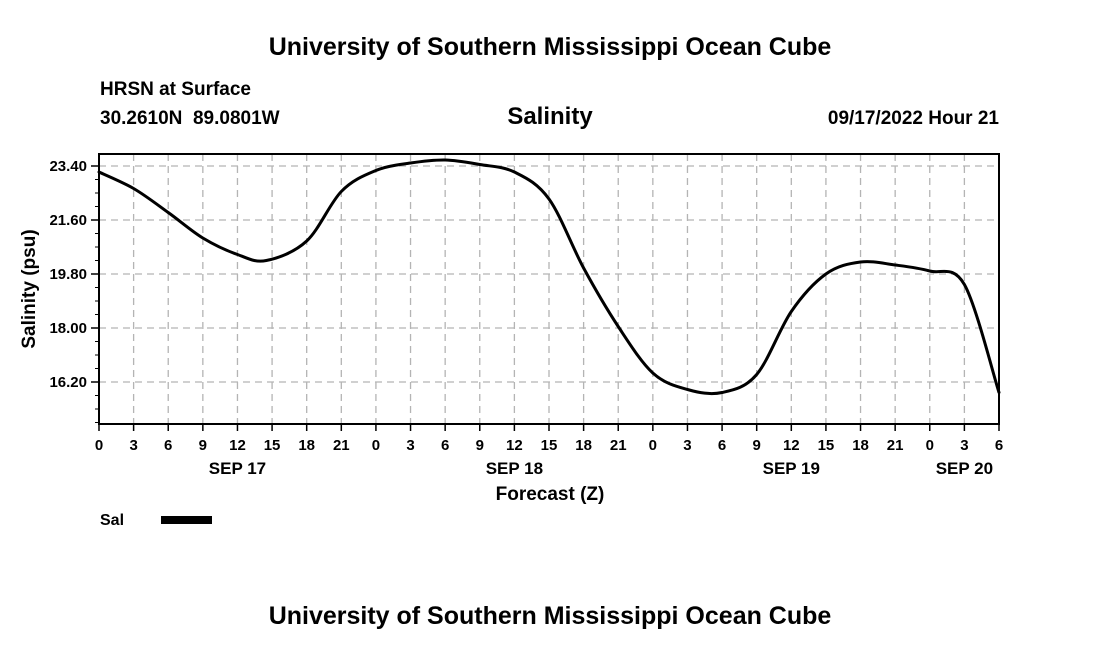  I want to click on y-tick-label: 19.80, so click(68, 274).